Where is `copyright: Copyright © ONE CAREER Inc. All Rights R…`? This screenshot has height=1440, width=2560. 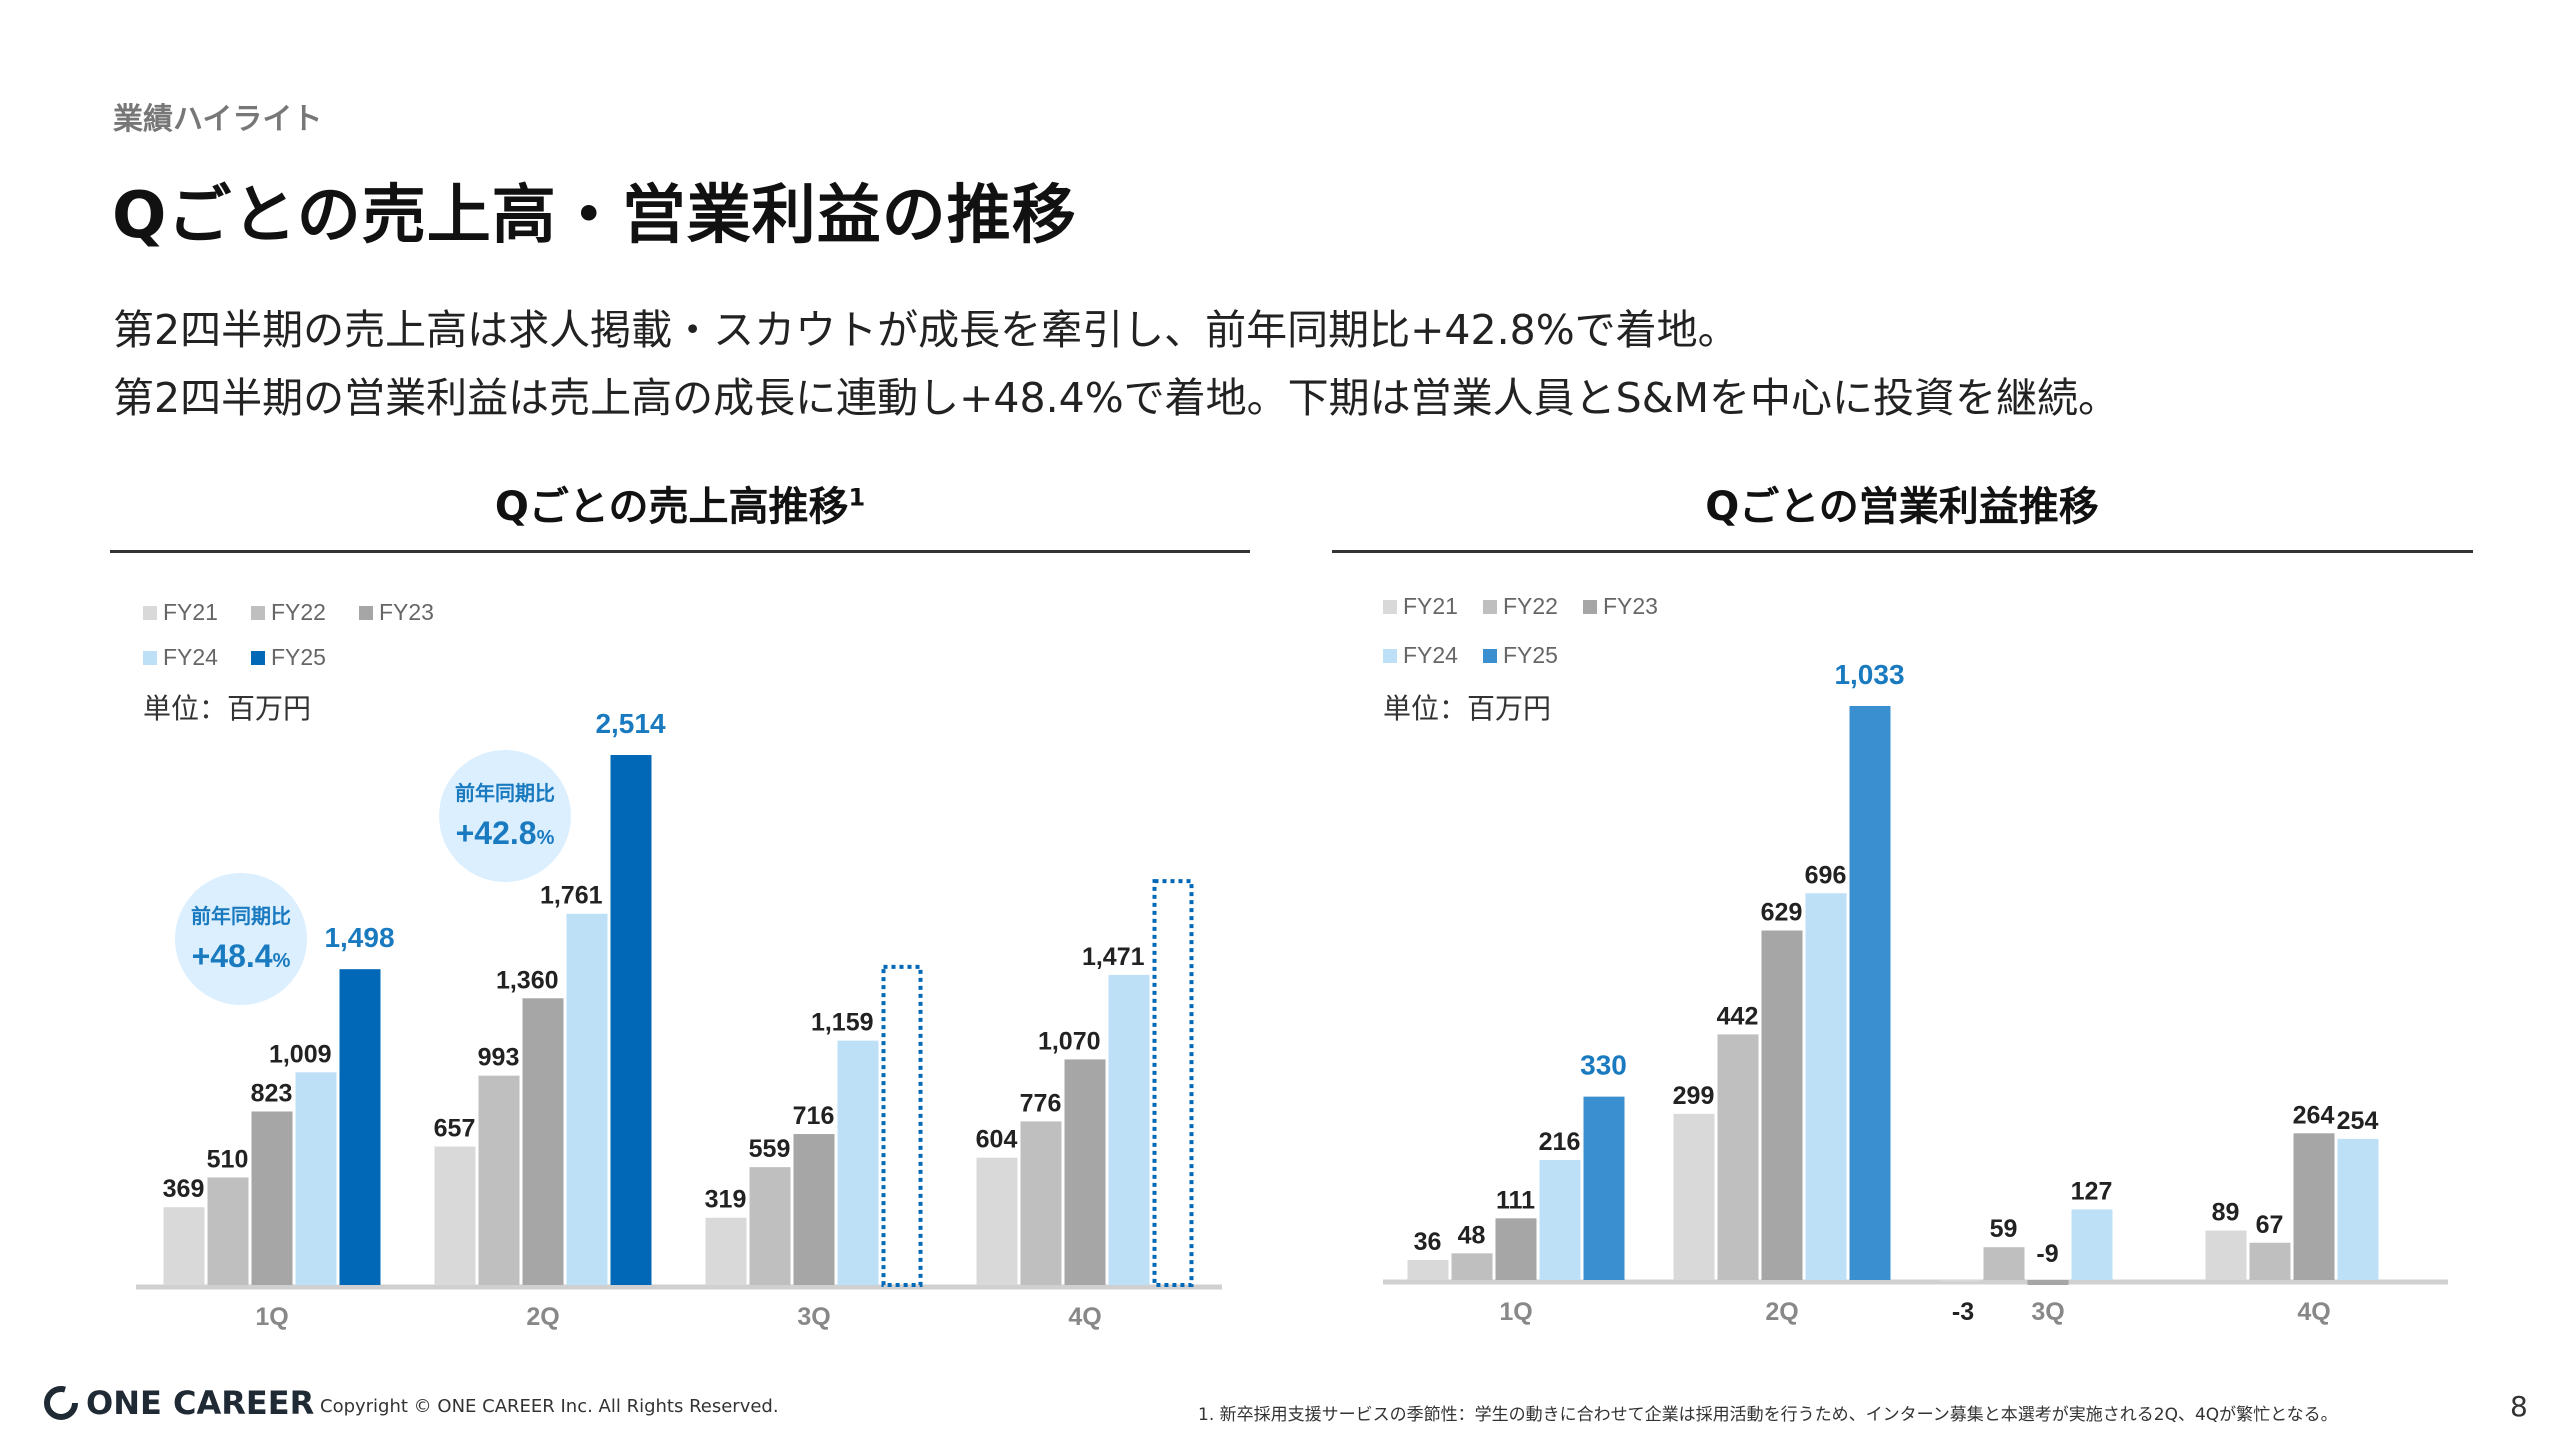 copyright: Copyright © ONE CAREER Inc. All Rights R… is located at coordinates (549, 1406).